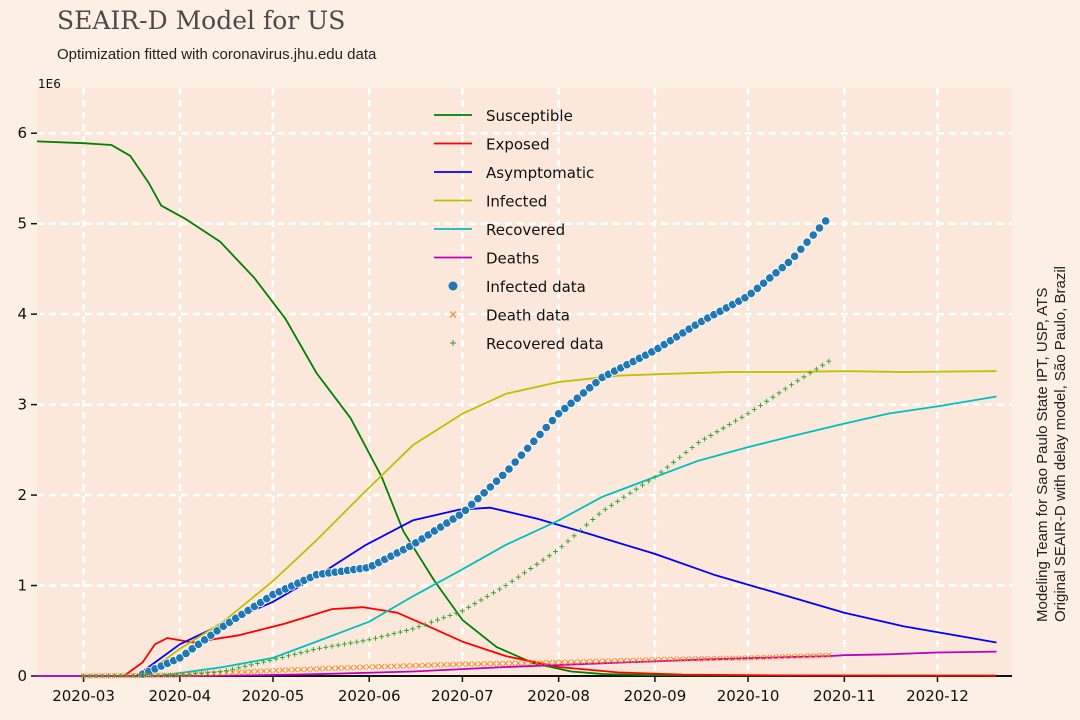 Image resolution: width=1080 pixels, height=720 pixels. Describe the element at coordinates (22, 314) in the screenshot. I see `y-tick-label-4: 4` at that location.